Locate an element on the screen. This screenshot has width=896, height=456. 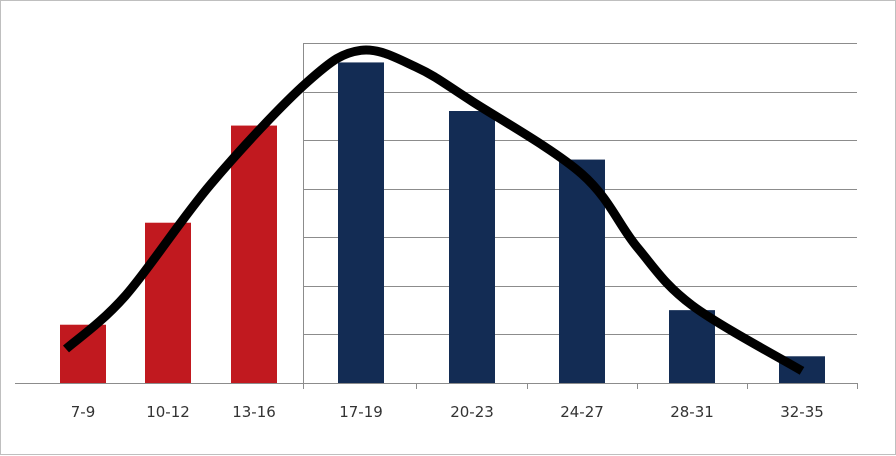
x-tick-label: 7-9 is located at coordinates (83, 412).